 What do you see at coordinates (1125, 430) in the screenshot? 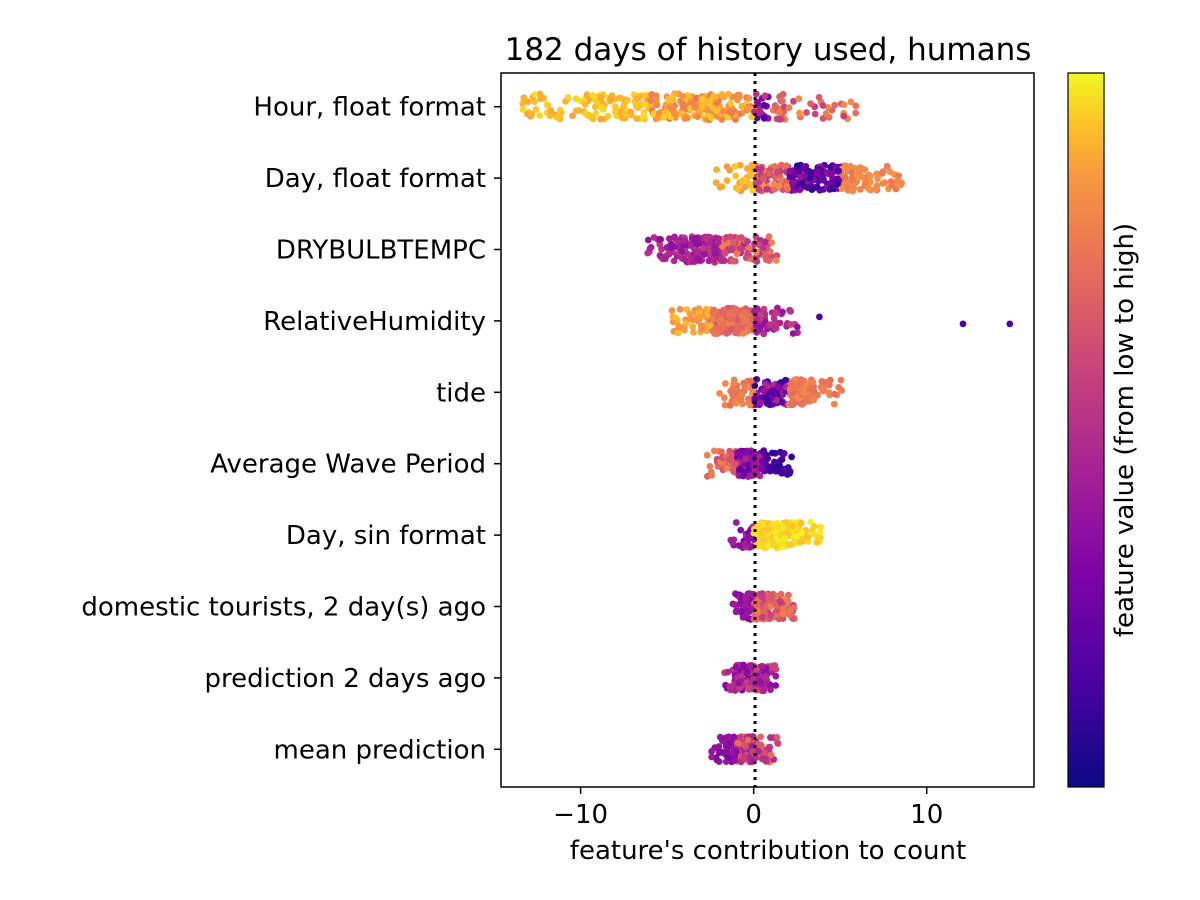
I see `colorbar-label: feature value (from low to high)` at bounding box center [1125, 430].